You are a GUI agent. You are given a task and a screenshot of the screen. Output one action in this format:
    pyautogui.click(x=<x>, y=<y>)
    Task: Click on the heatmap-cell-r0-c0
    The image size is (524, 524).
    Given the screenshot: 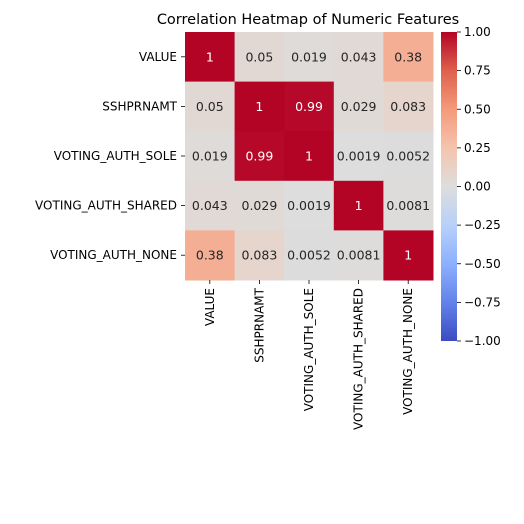 What is the action you would take?
    pyautogui.click(x=210, y=57)
    